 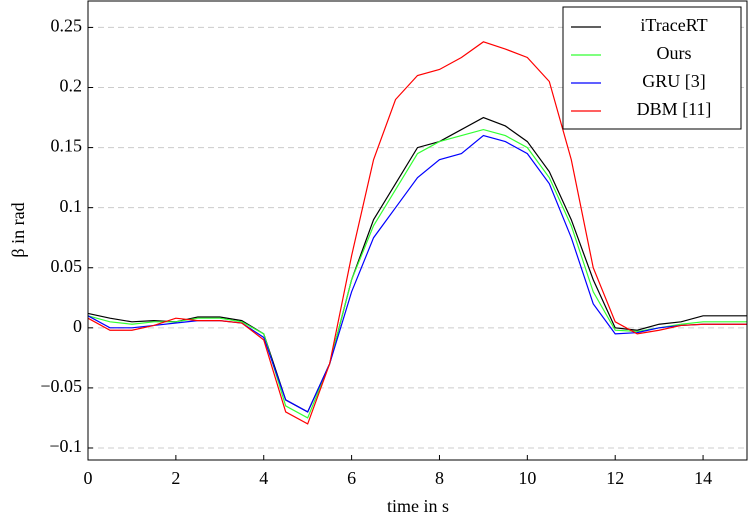 What do you see at coordinates (88, 478) in the screenshot?
I see `x-tick-label: 0` at bounding box center [88, 478].